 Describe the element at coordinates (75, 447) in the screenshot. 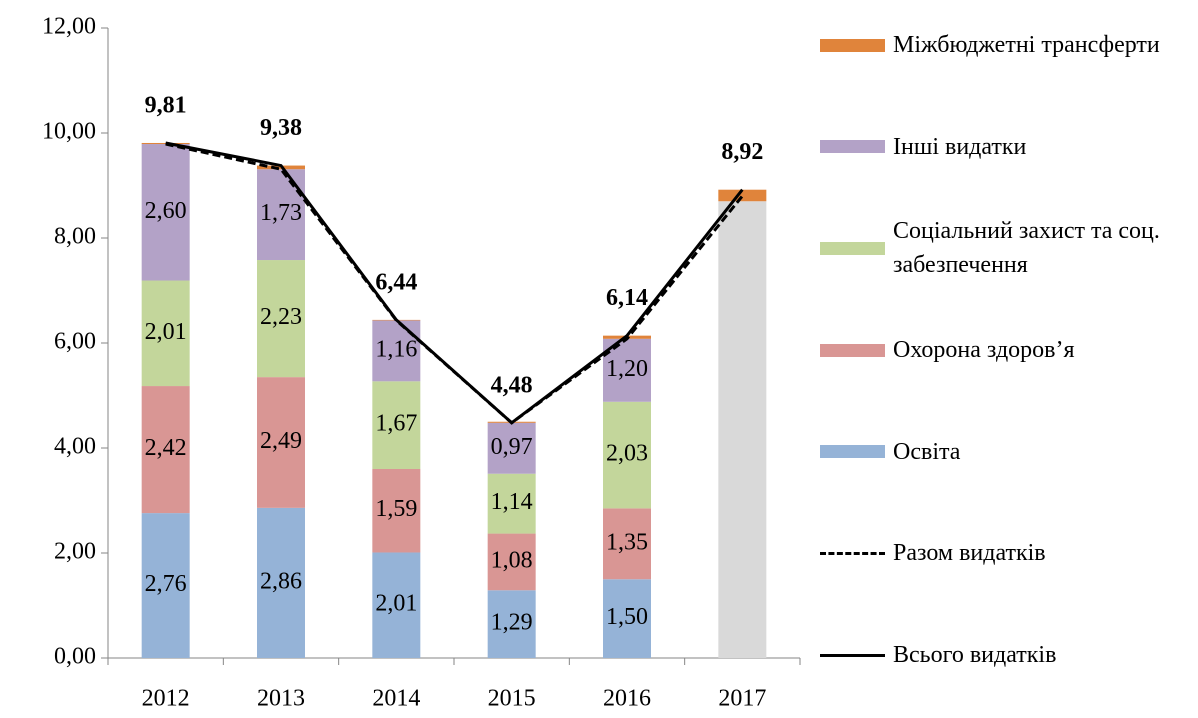

I see `y-tick-label: 4,00` at that location.